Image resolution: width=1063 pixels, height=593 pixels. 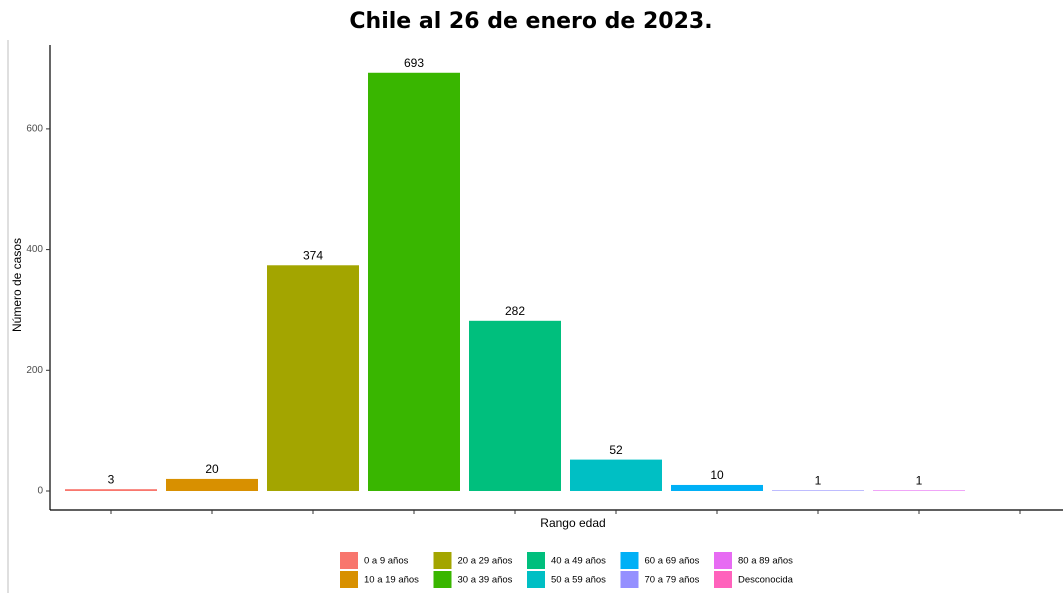 What do you see at coordinates (485, 561) in the screenshot?
I see `legend-label: 20 a 29 años` at bounding box center [485, 561].